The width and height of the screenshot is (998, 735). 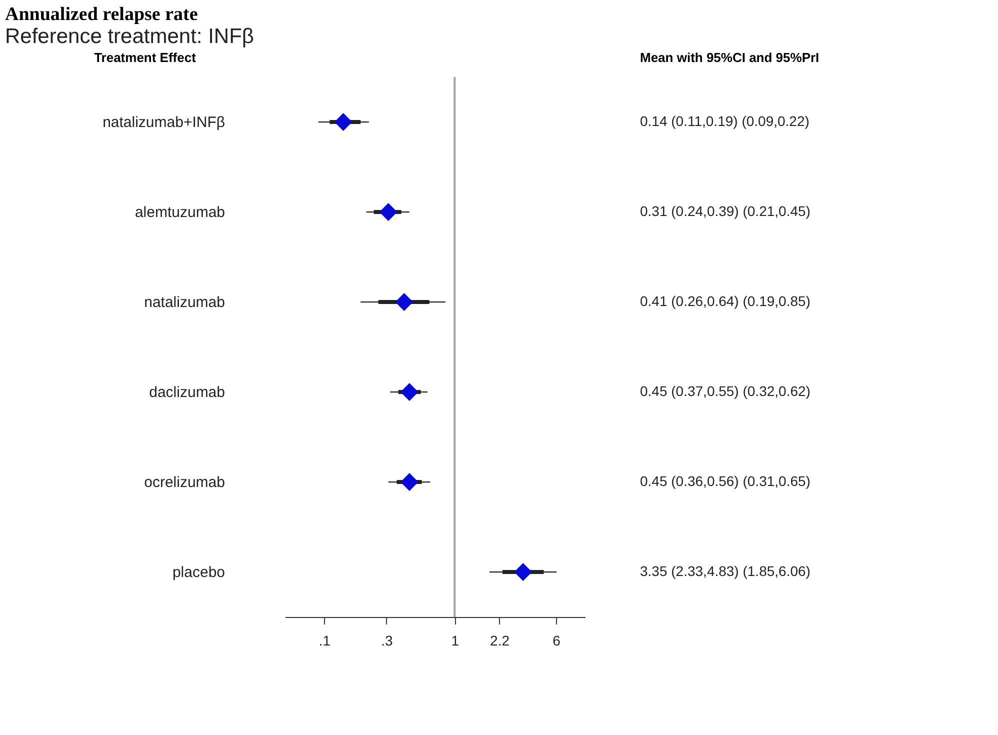 I want to click on data-label: 0.45 (0.36,0.56) (0.31,0.65), so click(x=725, y=481).